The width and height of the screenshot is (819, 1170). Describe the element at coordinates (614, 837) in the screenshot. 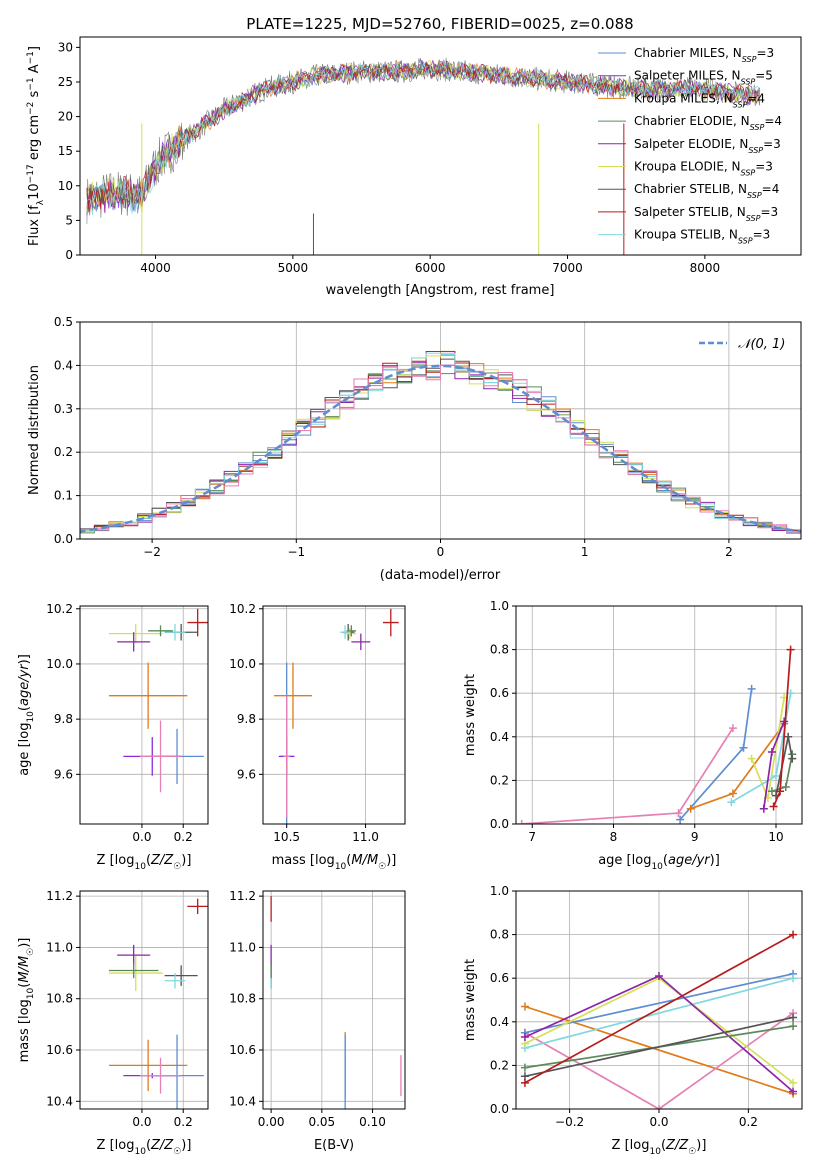

I see `x-tick-label: 8` at that location.